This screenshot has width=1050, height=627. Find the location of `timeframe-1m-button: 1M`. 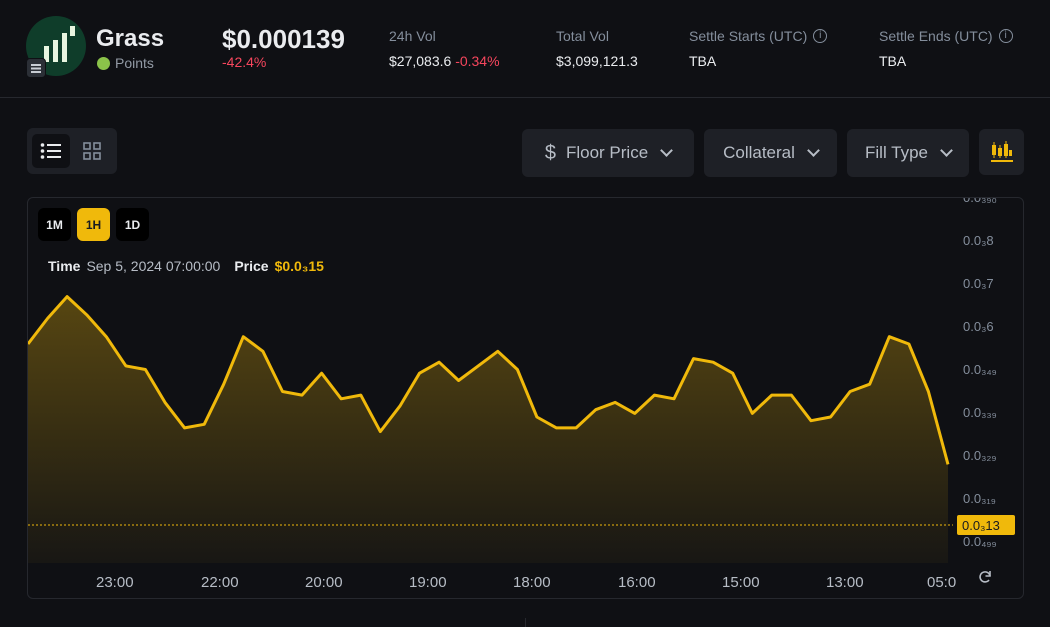

timeframe-1m-button: 1M is located at coordinates (54, 224).